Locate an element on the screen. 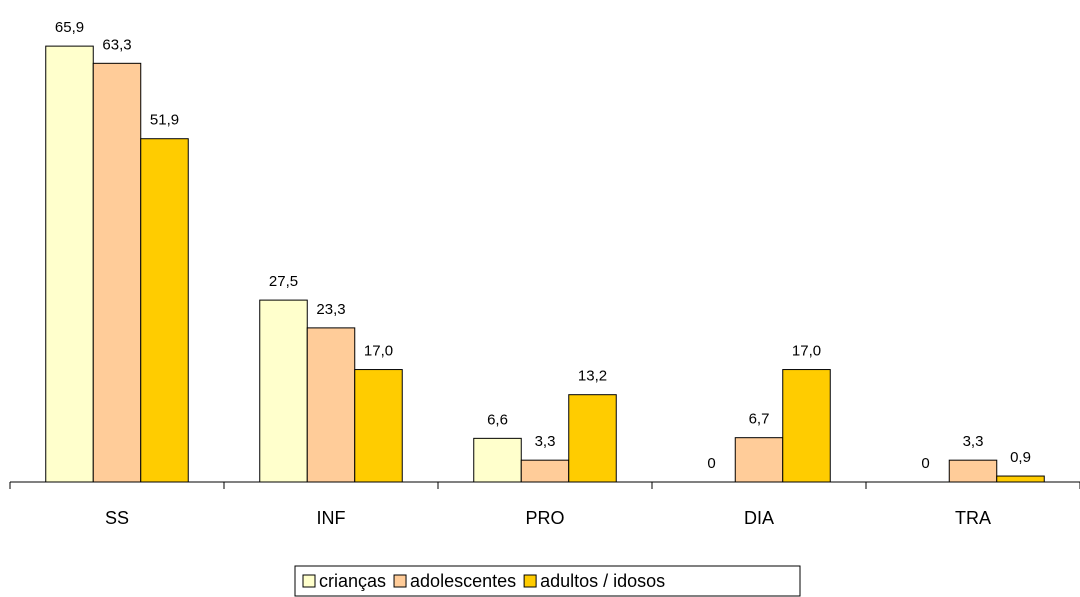 Image resolution: width=1080 pixels, height=597 pixels. legend-label: crianças is located at coordinates (352, 581).